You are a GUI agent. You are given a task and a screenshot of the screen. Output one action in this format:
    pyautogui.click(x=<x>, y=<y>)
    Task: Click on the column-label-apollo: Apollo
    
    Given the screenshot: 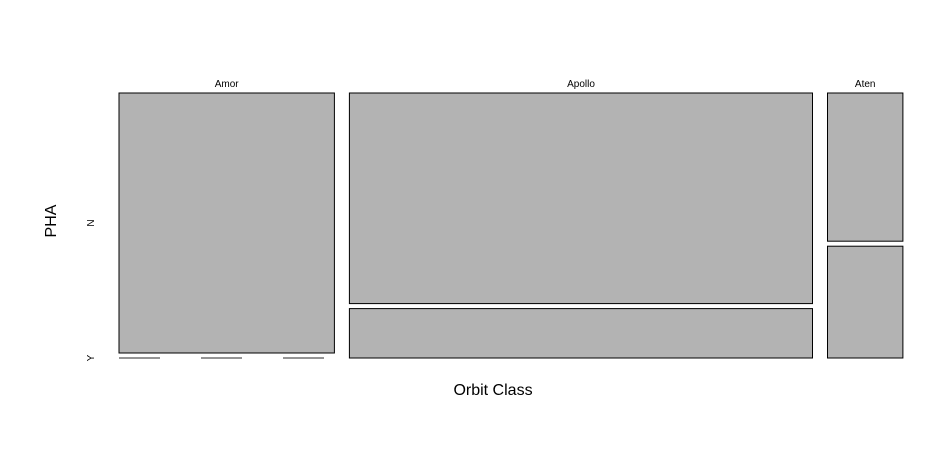 What is the action you would take?
    pyautogui.click(x=581, y=84)
    